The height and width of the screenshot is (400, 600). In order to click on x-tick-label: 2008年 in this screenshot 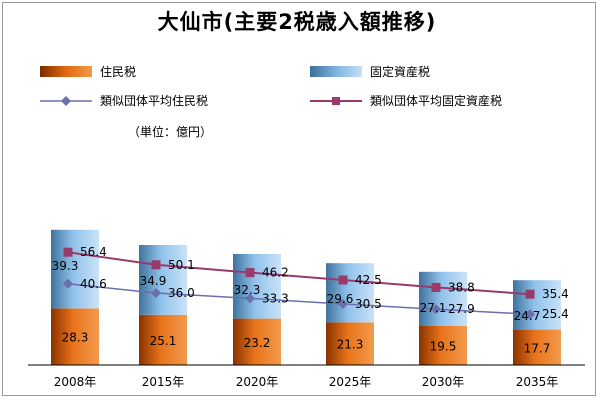, I will do `click(75, 382)`.